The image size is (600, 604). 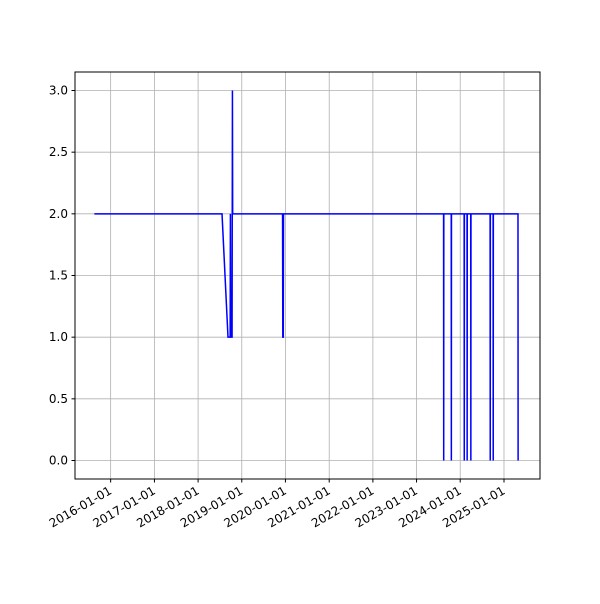 I want to click on y-tick-label: 3.0, so click(x=58, y=91).